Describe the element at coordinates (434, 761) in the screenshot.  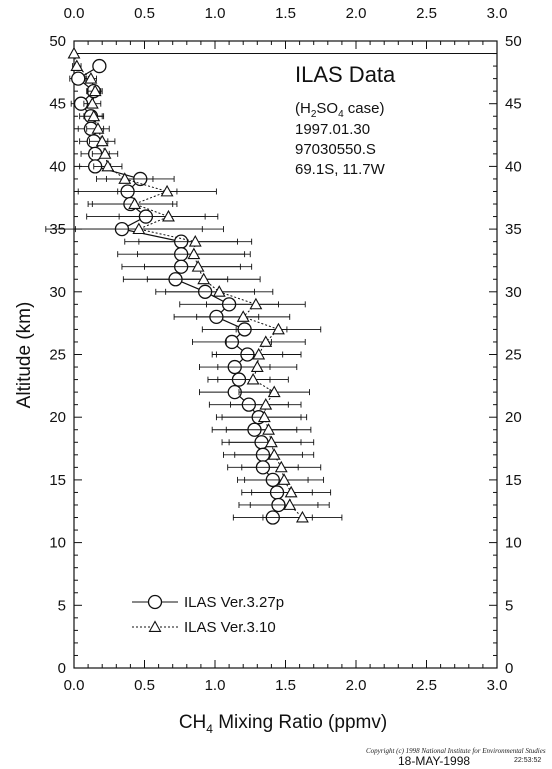
I see `timestamp-date: 18-MAY-1998` at that location.